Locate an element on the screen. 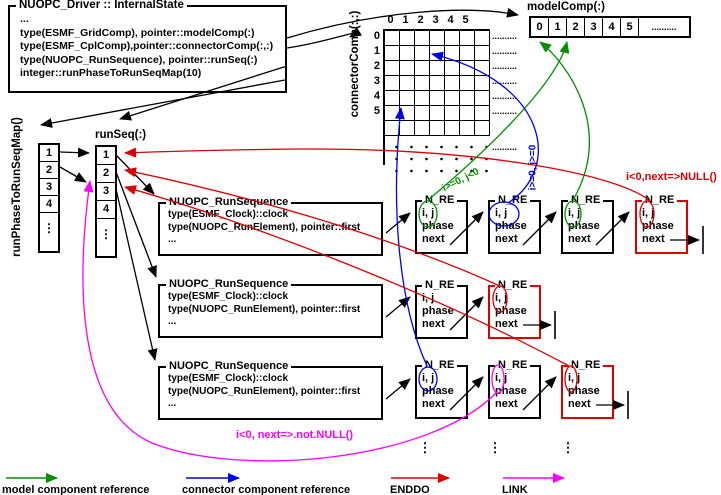 This screenshot has width=721, height=495. modelcomp-cell-0: 0 is located at coordinates (540, 27).